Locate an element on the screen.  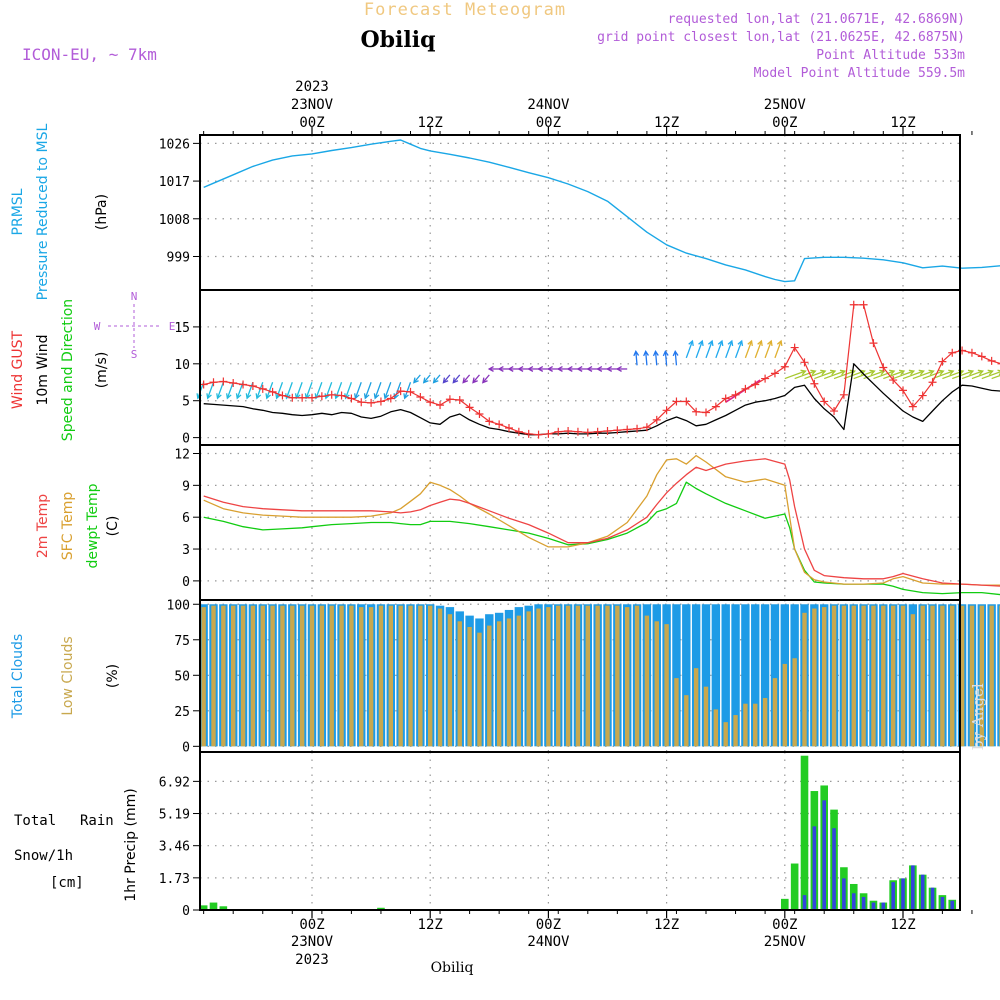
requested-coords: requested lon,lat (21.0671E, 42.6869N) is located at coordinates (816, 19).